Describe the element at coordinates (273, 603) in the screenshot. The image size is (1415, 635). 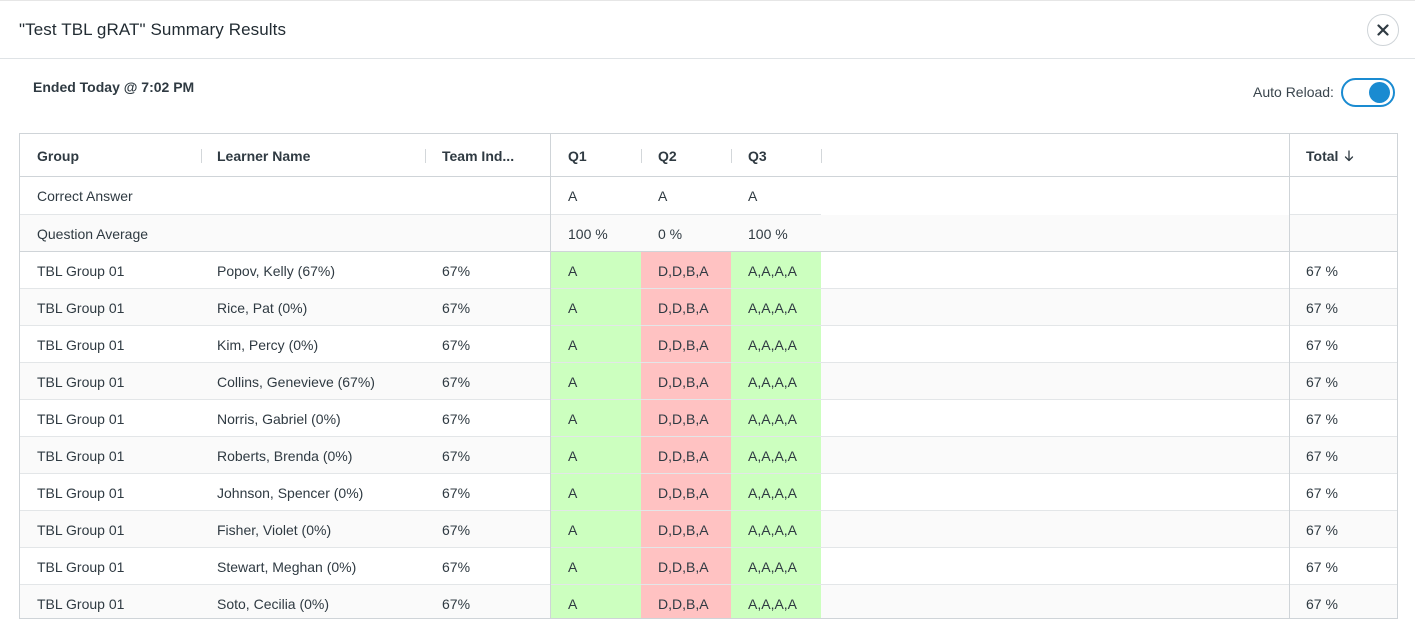
I see `learner-name-cell: Soto, Cecilia (0%)` at that location.